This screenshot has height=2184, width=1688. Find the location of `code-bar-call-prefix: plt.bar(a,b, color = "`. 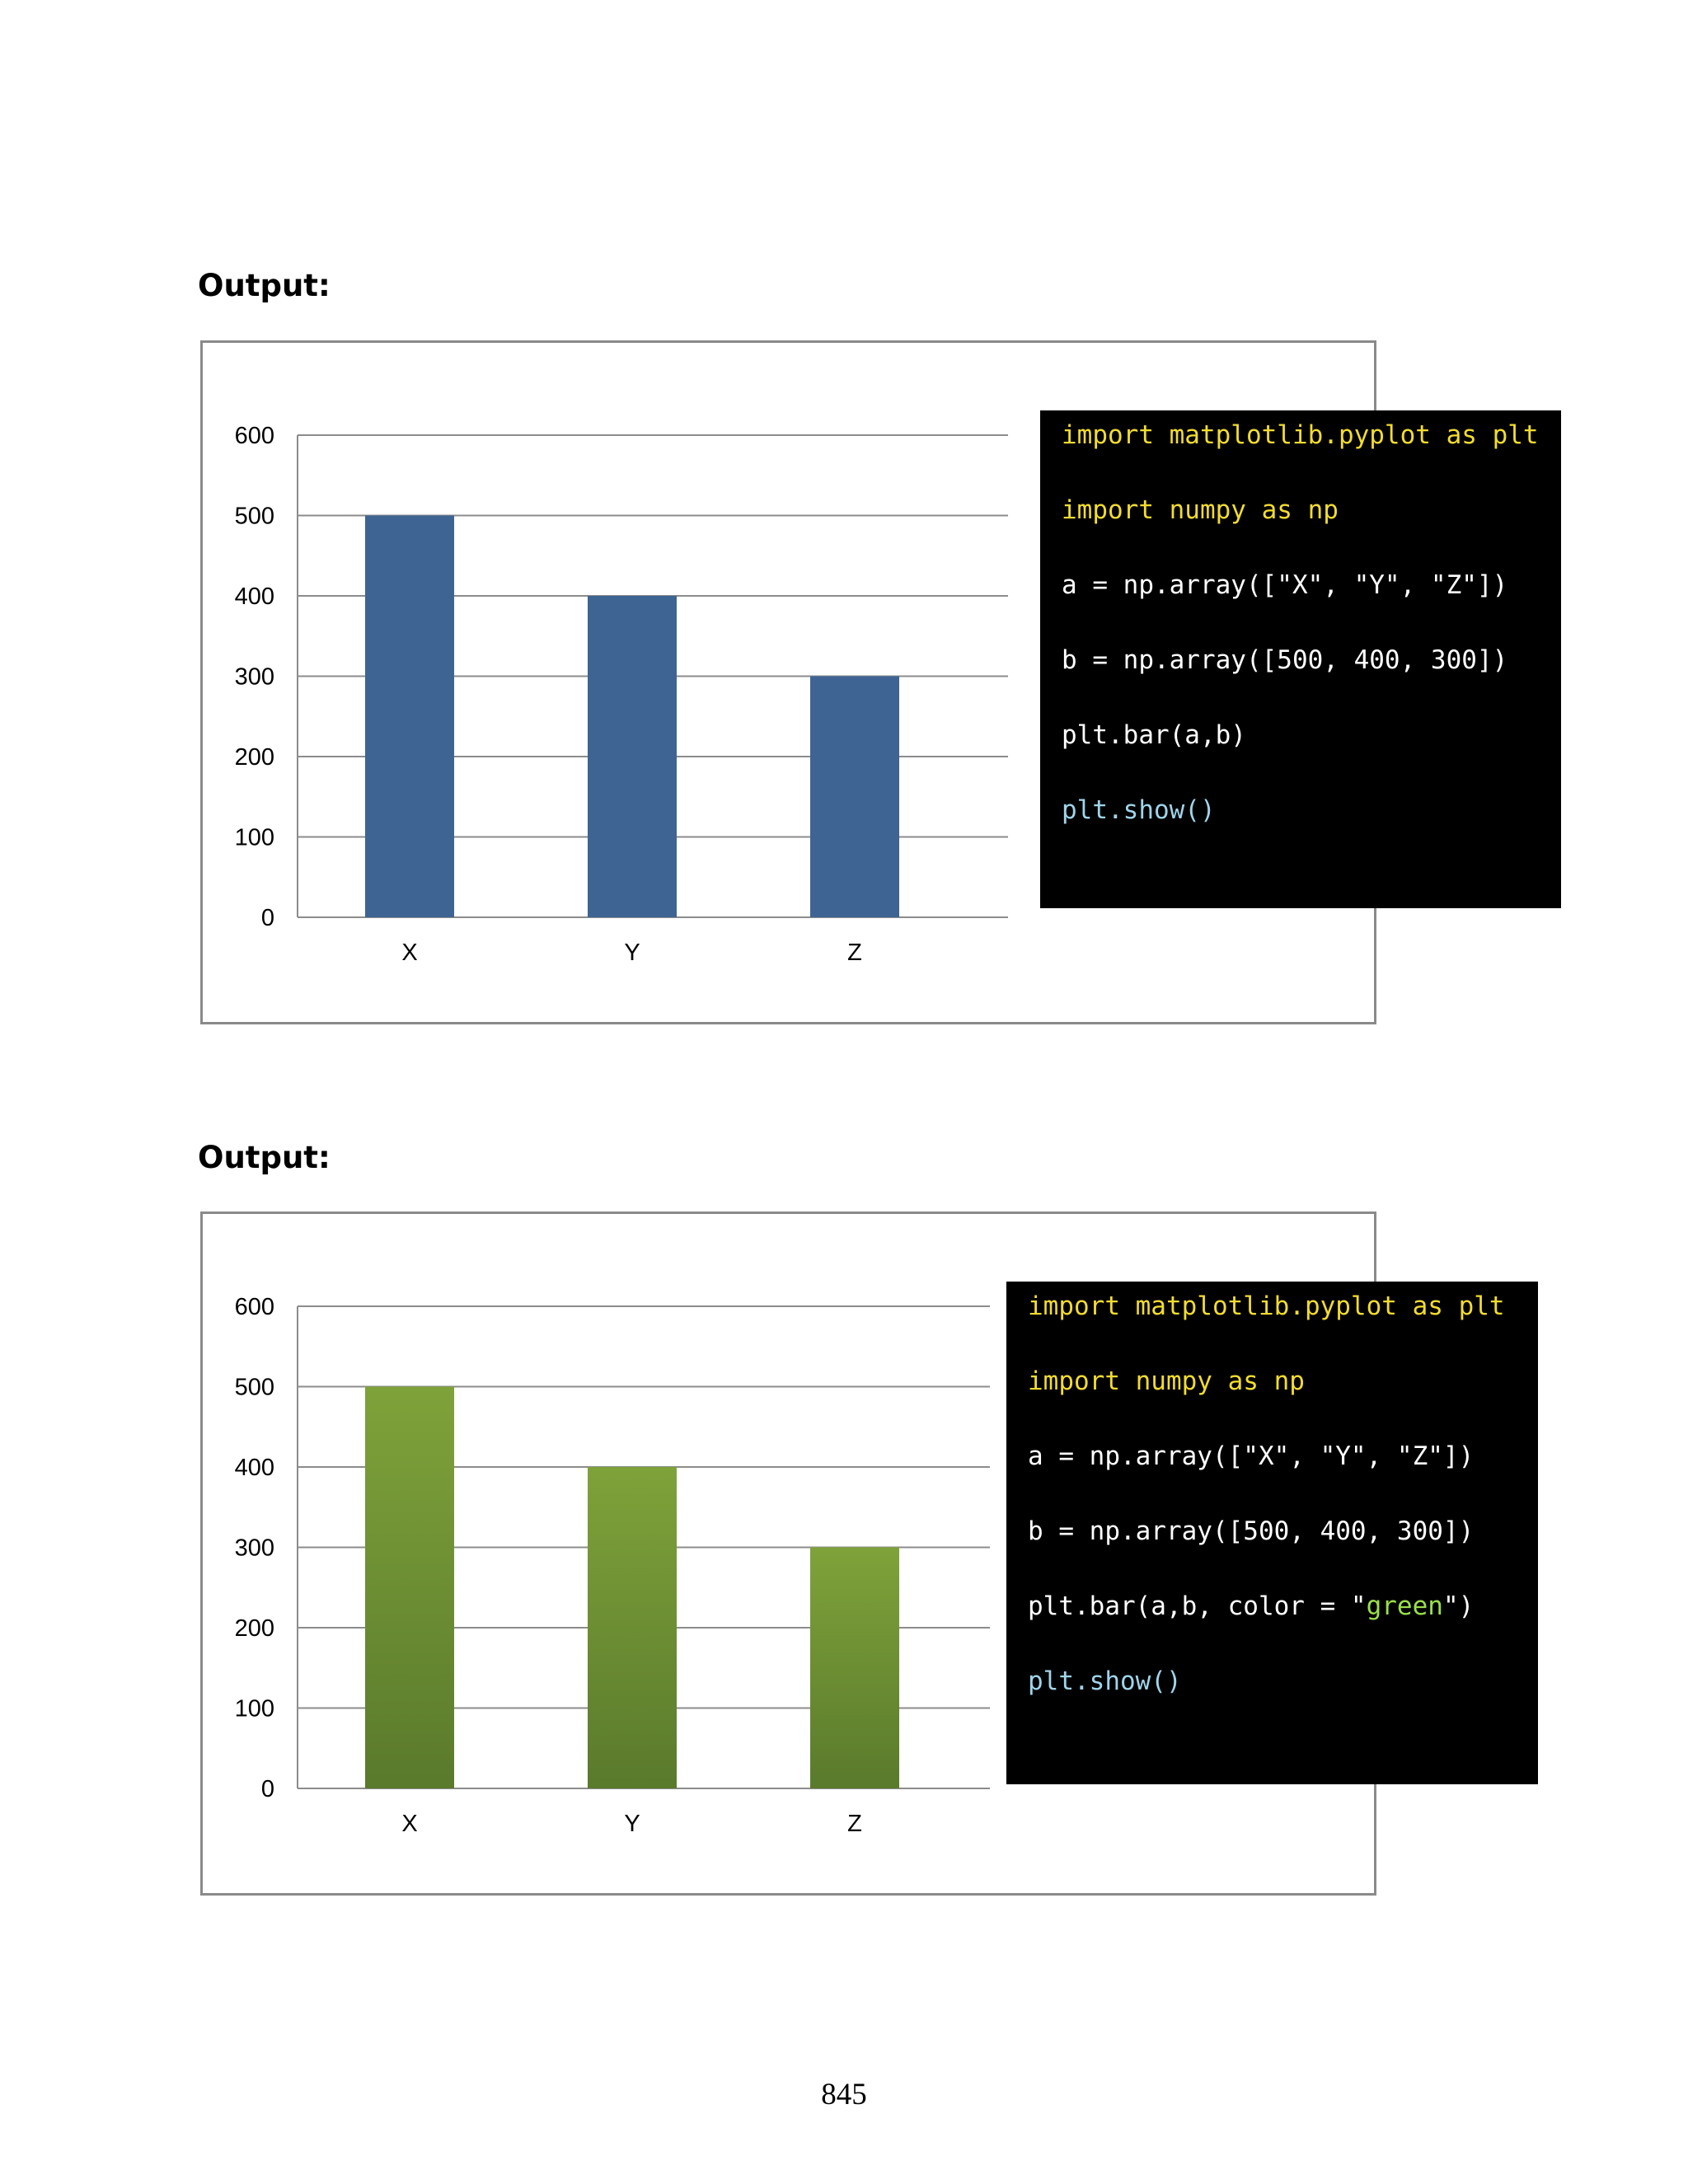

code-bar-call-prefix: plt.bar(a,b, color = " is located at coordinates (1198, 1606).